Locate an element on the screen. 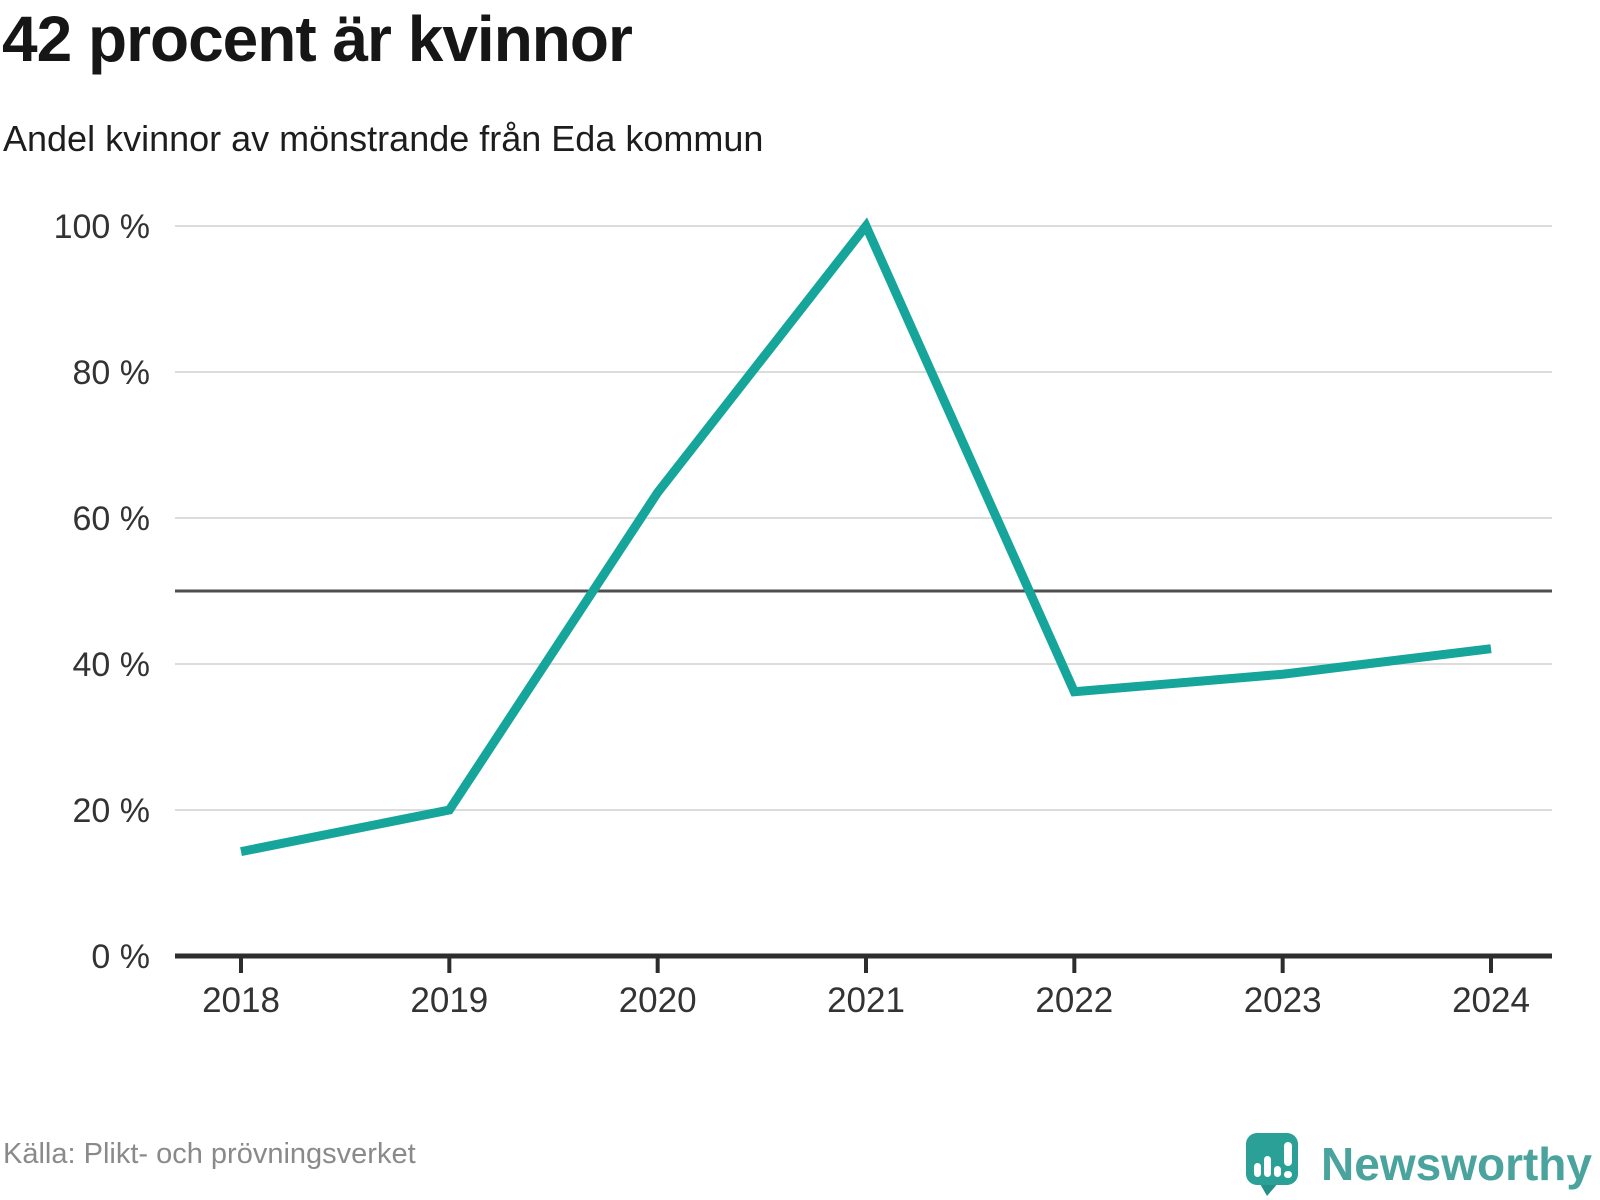 This screenshot has height=1200, width=1600. chart-title: 42 procent är kvinnor is located at coordinates (317, 39).